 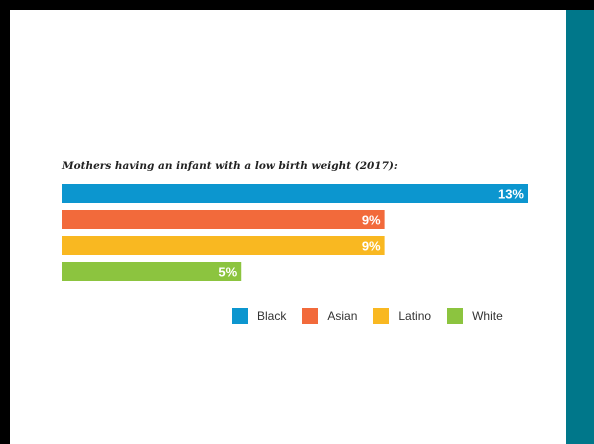 I want to click on legend-swatch-latino, so click(x=381, y=316).